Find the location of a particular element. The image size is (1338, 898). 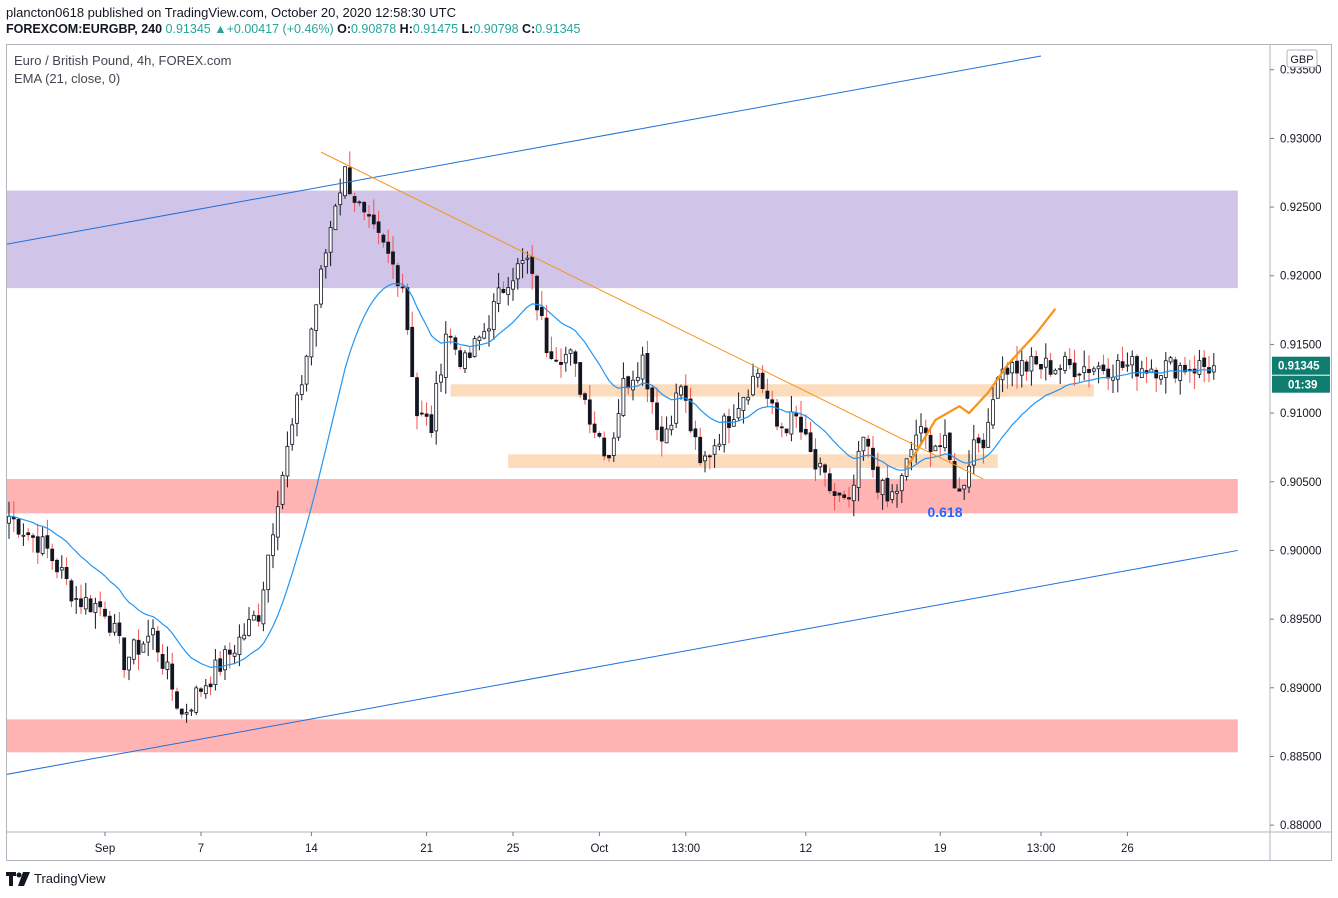

y-tick-label: 0.93500 is located at coordinates (1301, 71).